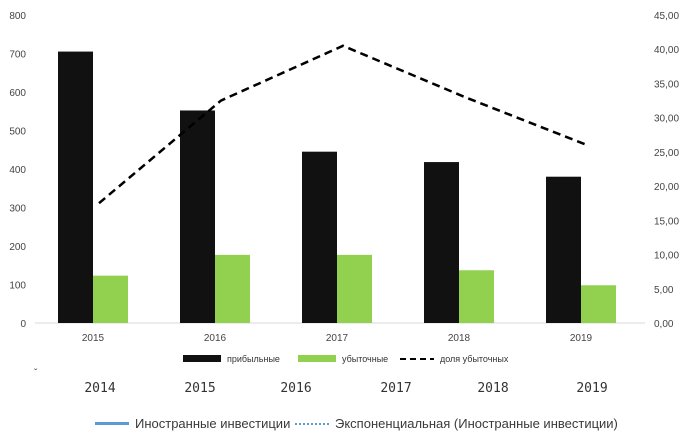  What do you see at coordinates (395, 388) in the screenshot?
I see `underlay-year-label: 2017` at bounding box center [395, 388].